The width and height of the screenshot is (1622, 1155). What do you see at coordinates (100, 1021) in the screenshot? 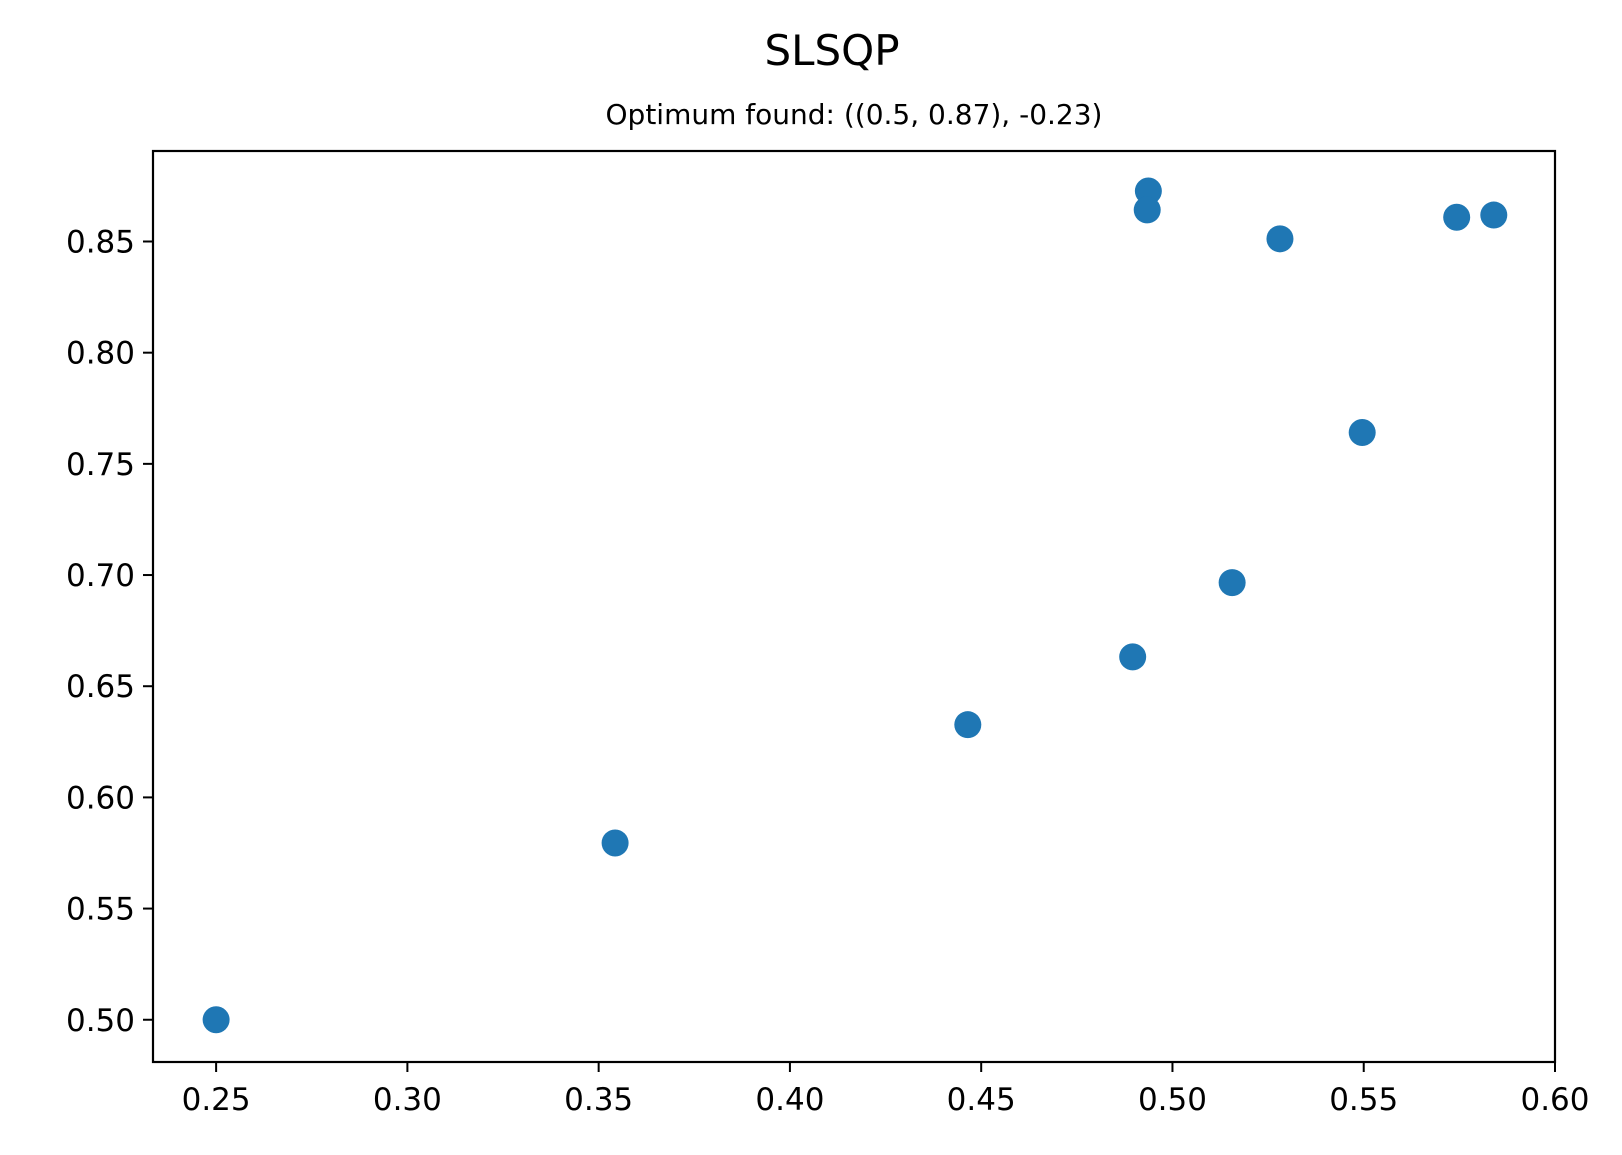
I see `y-tick-label: 0.50` at bounding box center [100, 1021].